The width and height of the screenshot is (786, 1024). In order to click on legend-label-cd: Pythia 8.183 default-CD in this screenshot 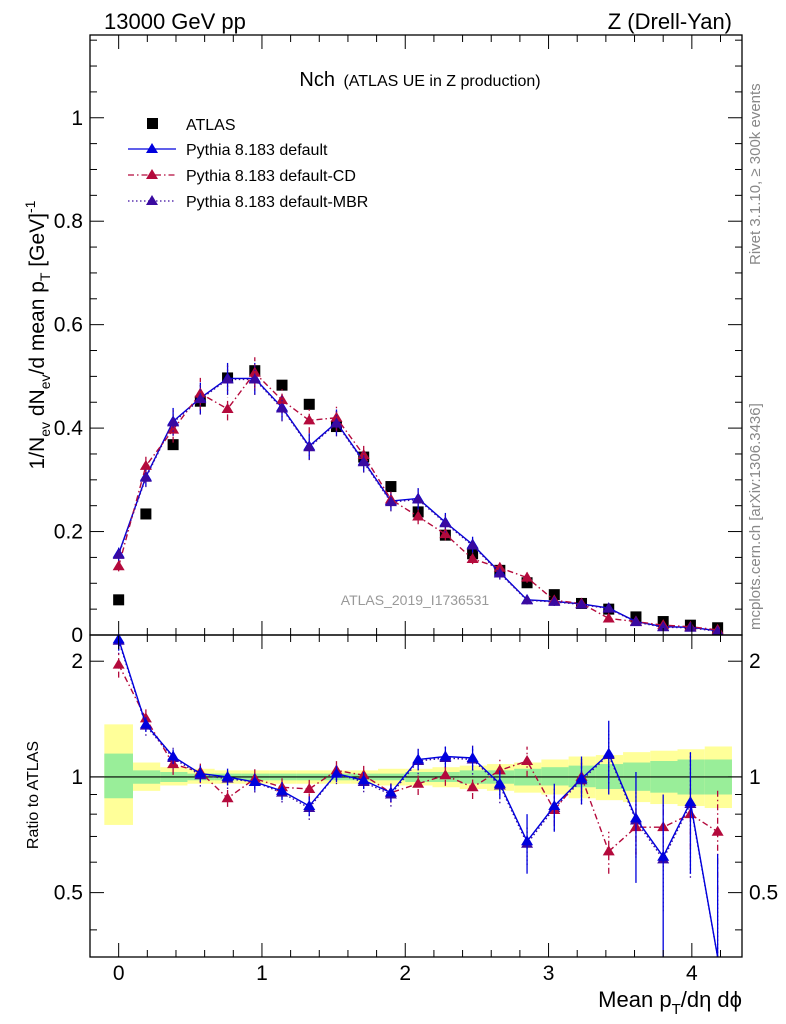, I will do `click(271, 176)`.